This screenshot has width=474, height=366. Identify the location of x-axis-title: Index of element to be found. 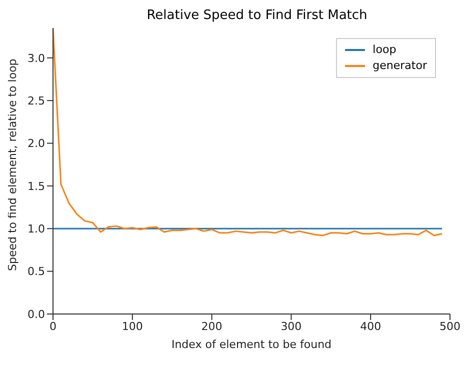
(251, 344).